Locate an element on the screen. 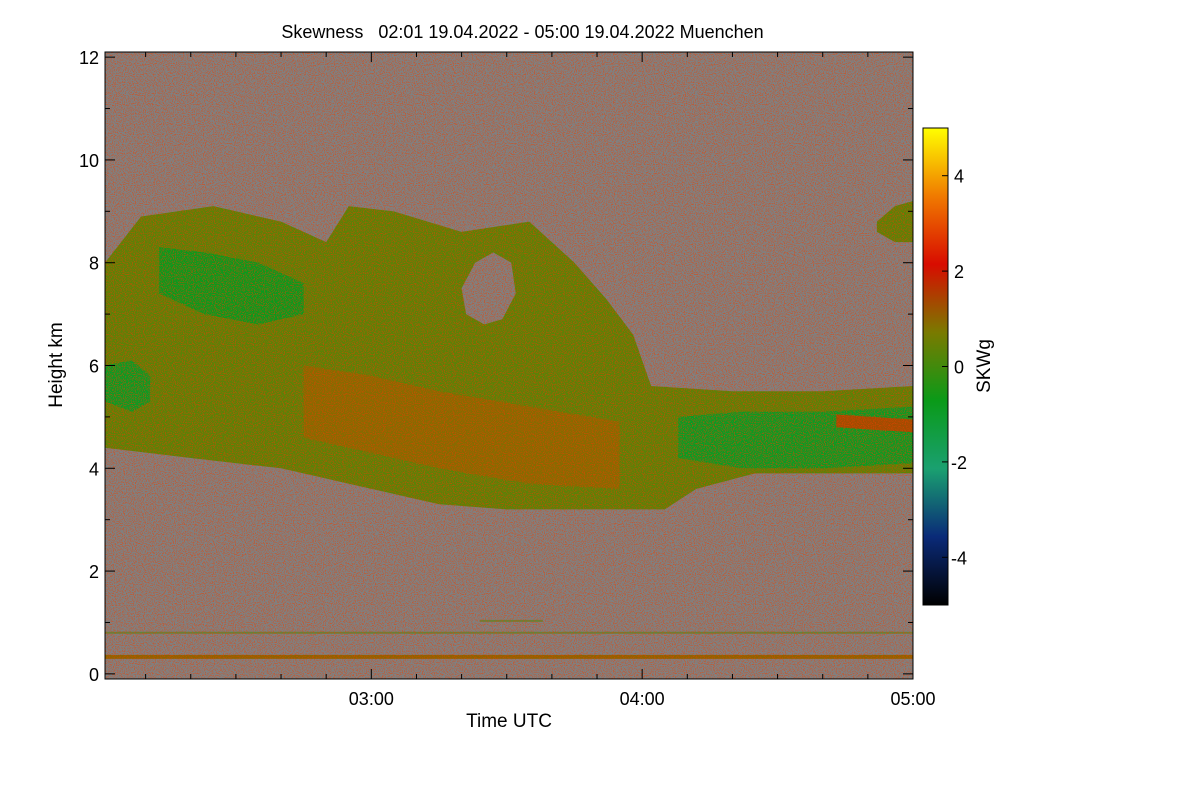 The image size is (1200, 800). y-tick-label-10: 10 is located at coordinates (89, 161).